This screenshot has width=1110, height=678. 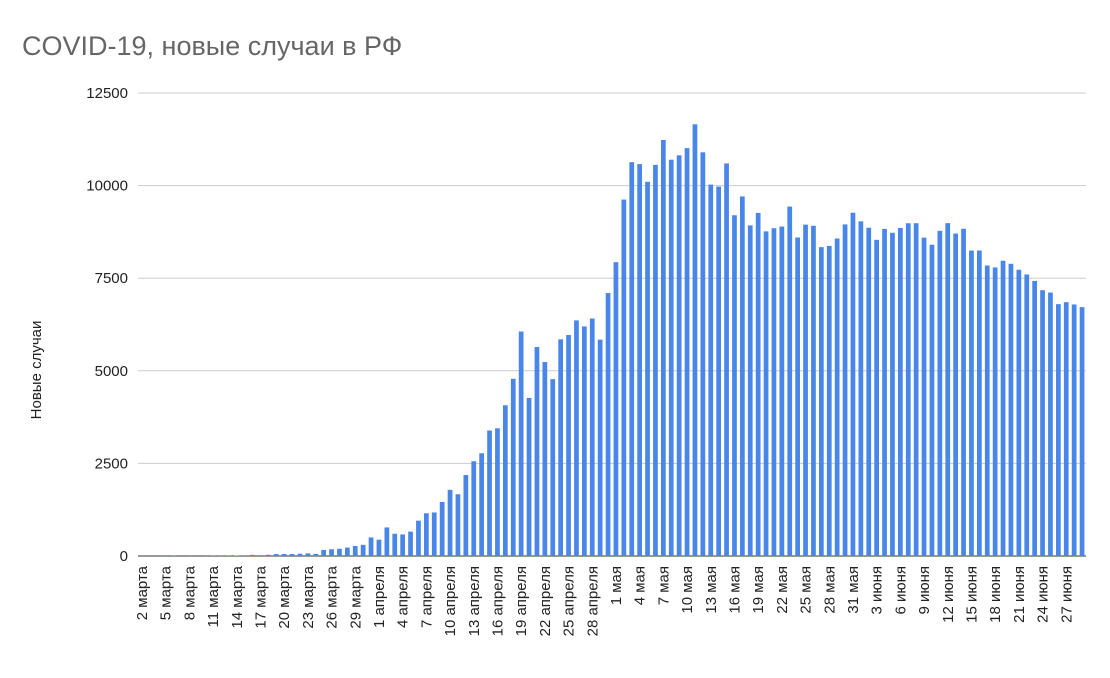 I want to click on x-tick-label: 19 мая, so click(x=758, y=590).